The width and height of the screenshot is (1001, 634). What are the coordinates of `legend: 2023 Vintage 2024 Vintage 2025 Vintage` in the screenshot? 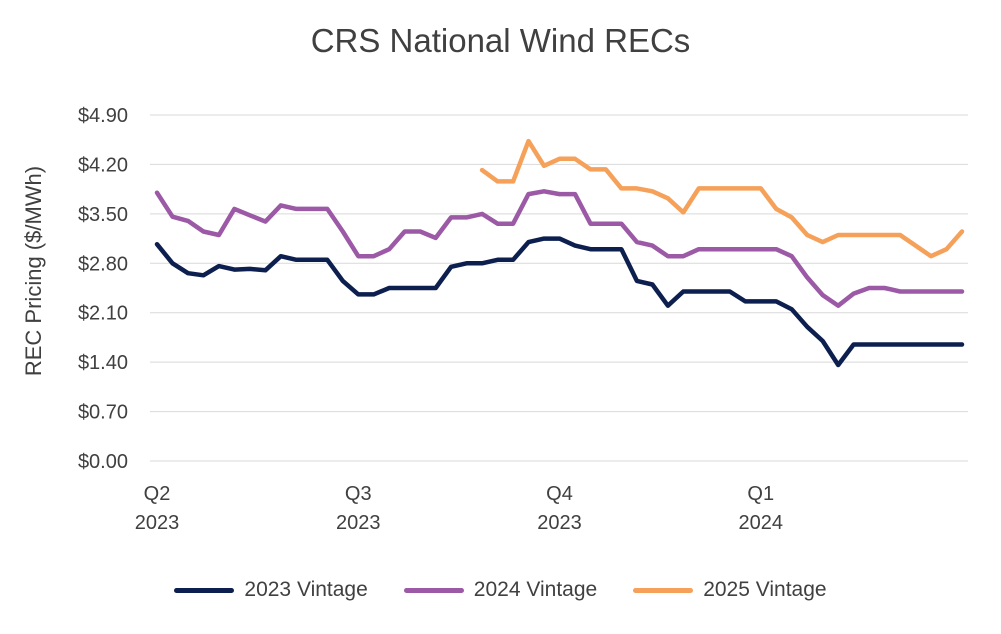 It's located at (500, 590).